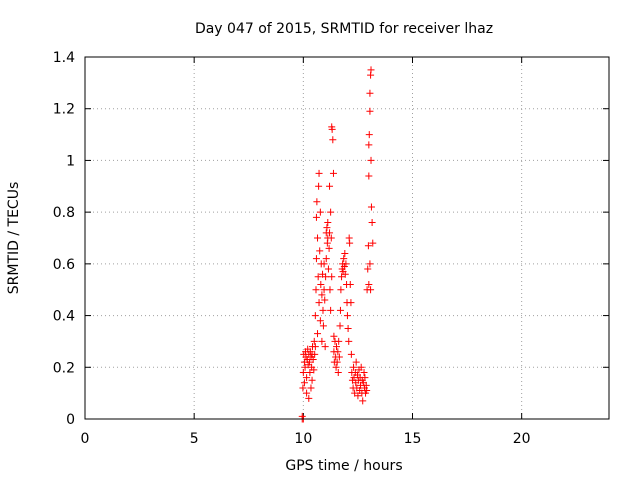  I want to click on x-tick-label: 5, so click(194, 439).